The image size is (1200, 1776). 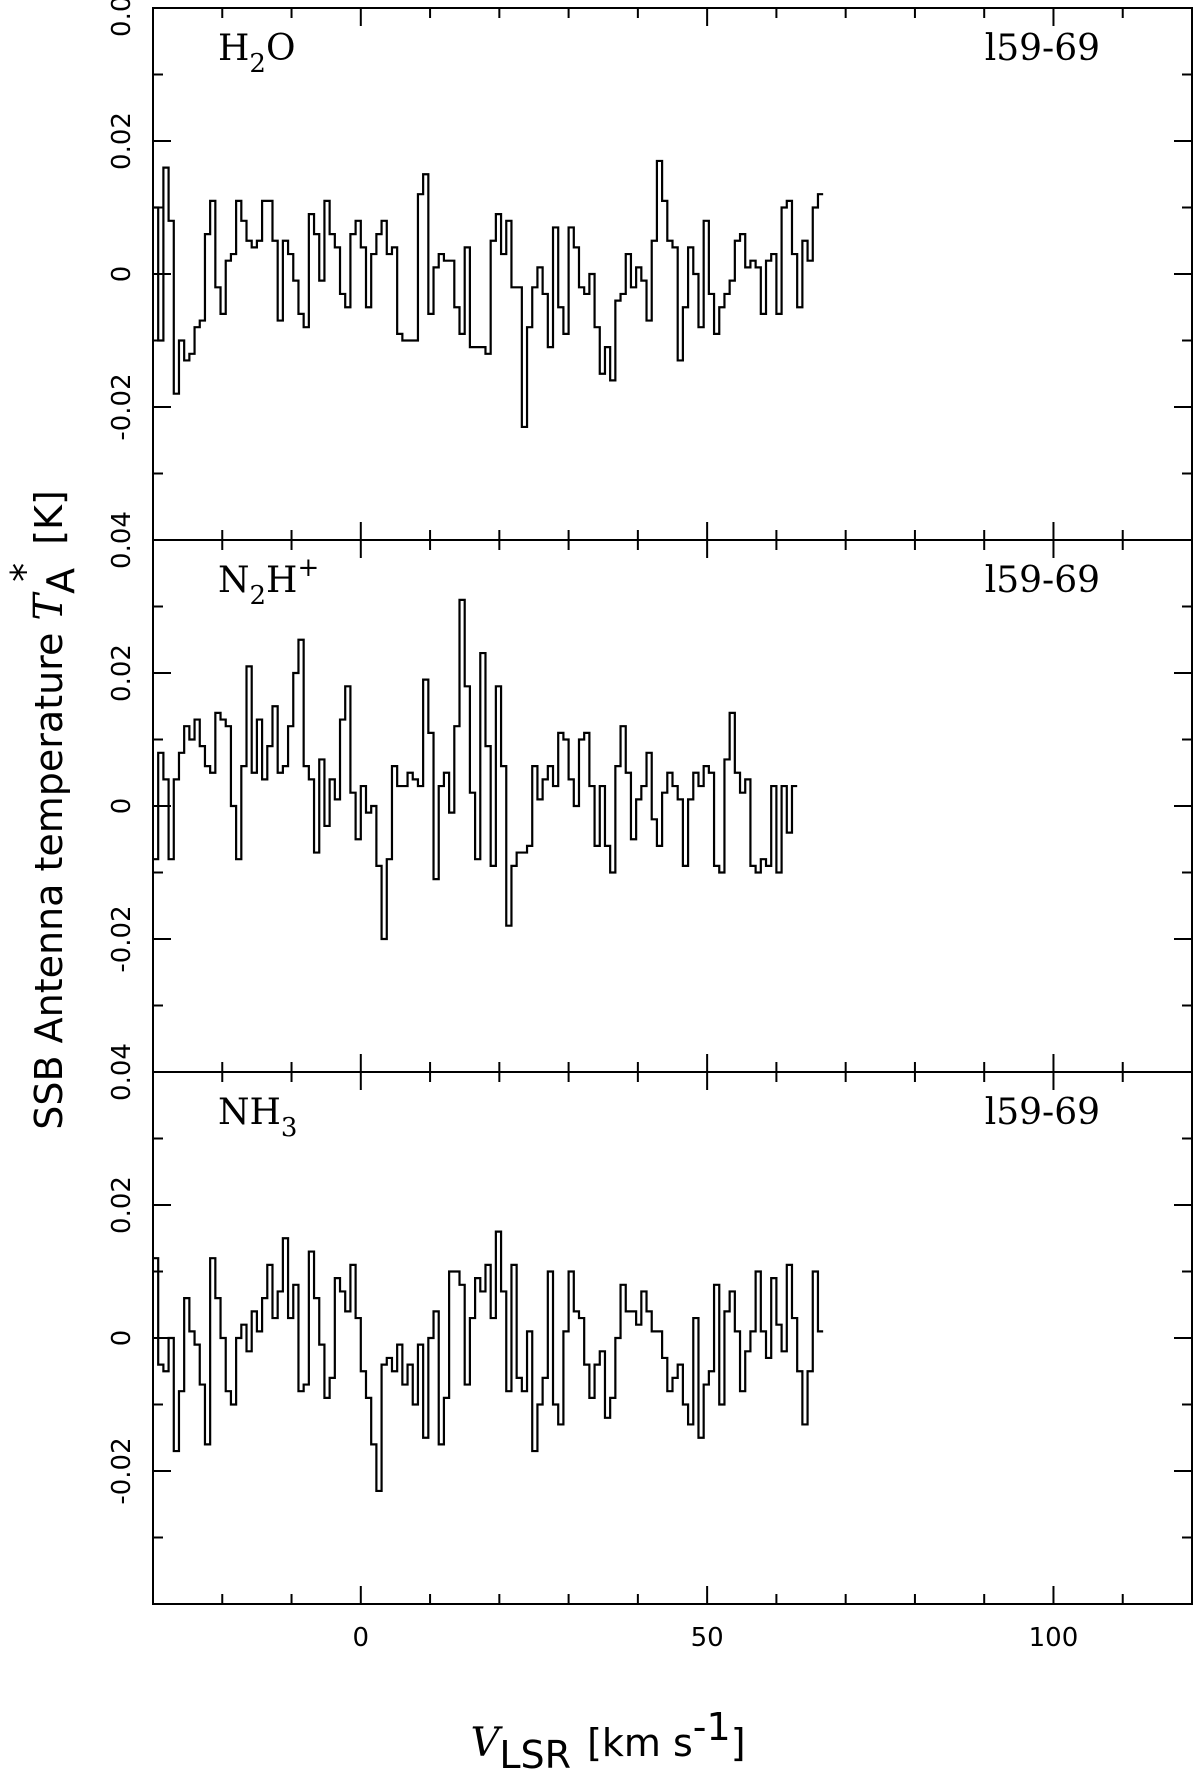 What do you see at coordinates (49, 875) in the screenshot?
I see `y-axis-label-text: SSB Antenna temperature` at bounding box center [49, 875].